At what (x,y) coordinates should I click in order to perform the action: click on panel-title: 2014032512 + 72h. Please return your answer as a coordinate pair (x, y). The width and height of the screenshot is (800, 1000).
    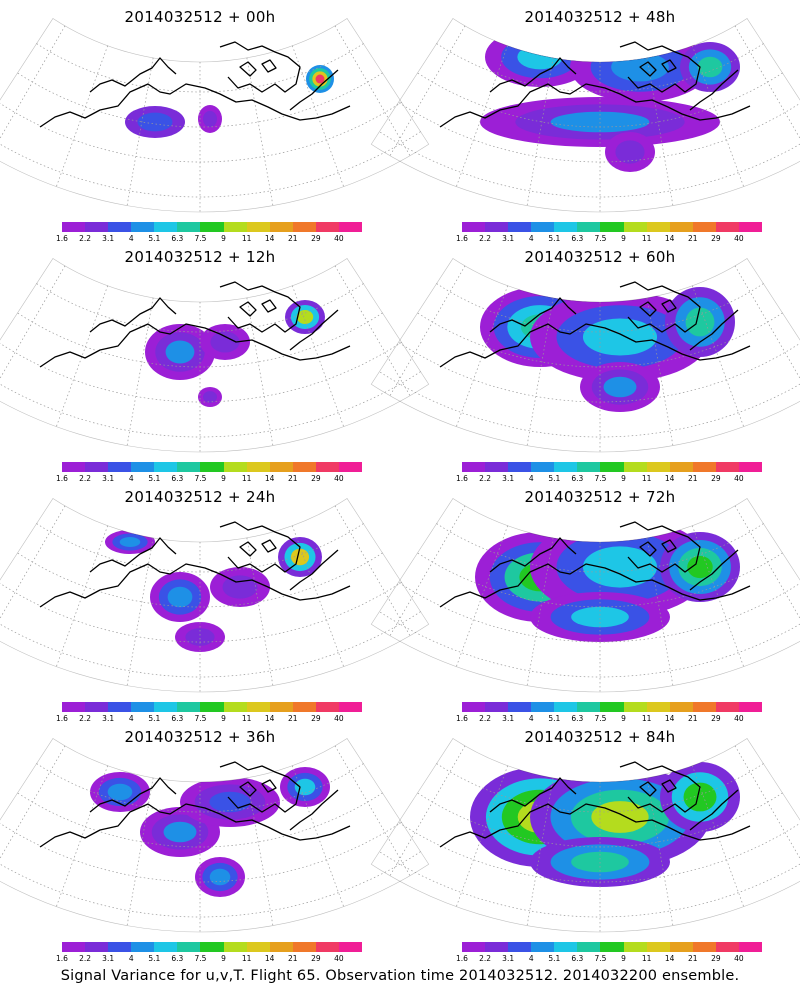
    Looking at the image, I should click on (600, 497).